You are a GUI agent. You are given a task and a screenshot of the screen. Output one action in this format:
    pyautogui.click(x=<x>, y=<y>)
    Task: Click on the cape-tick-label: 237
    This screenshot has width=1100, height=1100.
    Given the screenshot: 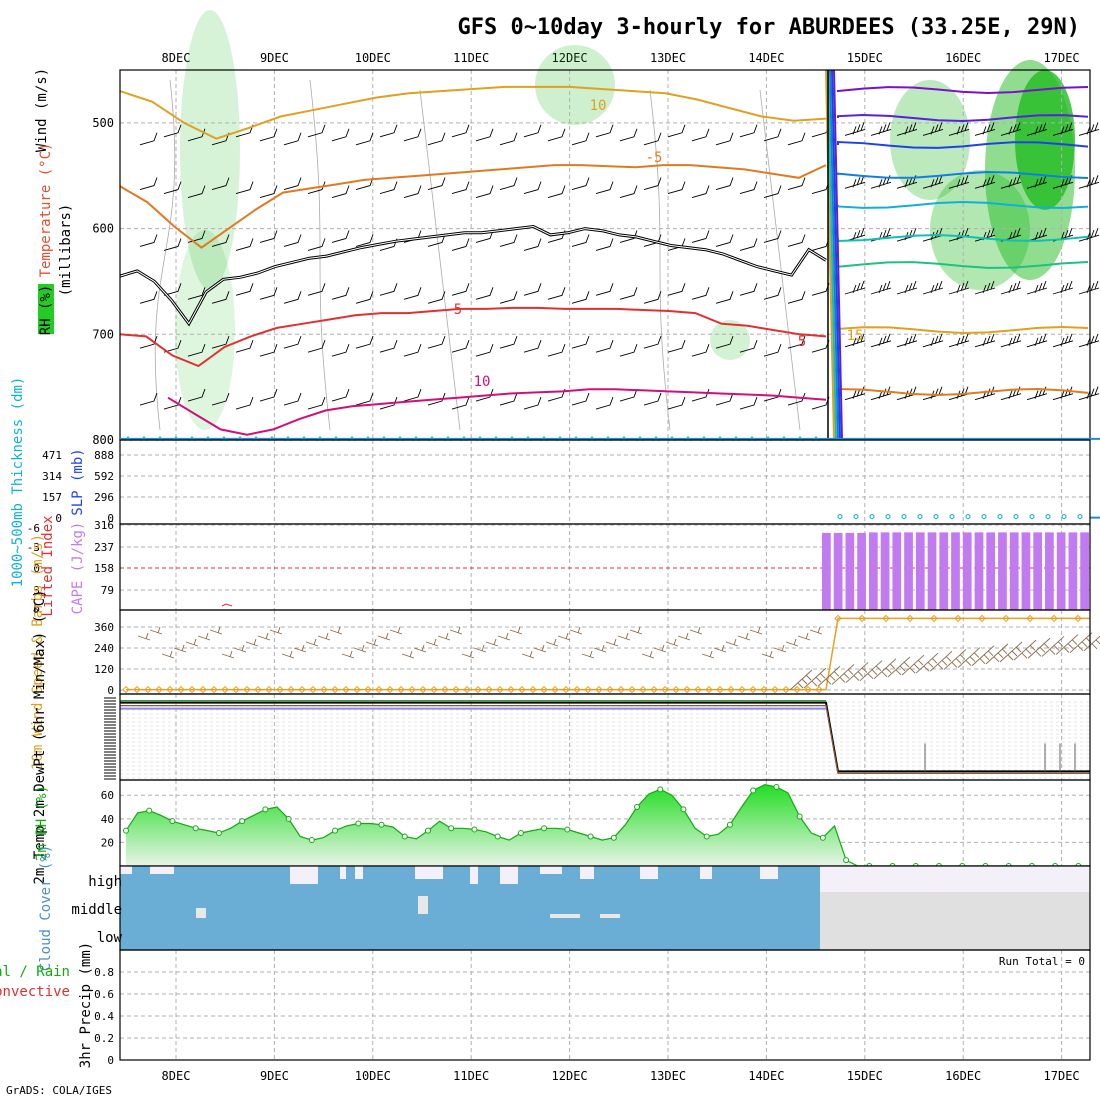 What is the action you would take?
    pyautogui.click(x=104, y=547)
    